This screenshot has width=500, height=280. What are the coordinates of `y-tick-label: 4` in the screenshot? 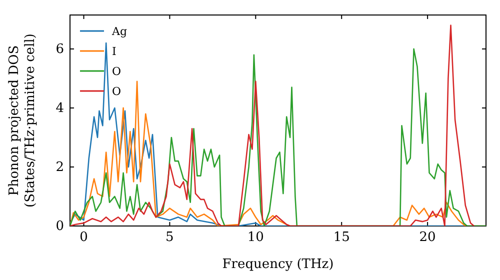 It's located at (60, 108).